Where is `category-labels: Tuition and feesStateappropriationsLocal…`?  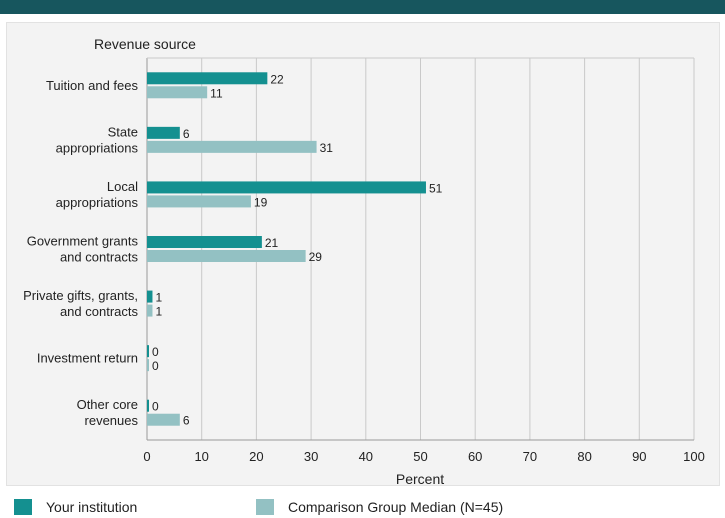 category-labels: Tuition and feesStateappropriationsLocal… is located at coordinates (80, 253).